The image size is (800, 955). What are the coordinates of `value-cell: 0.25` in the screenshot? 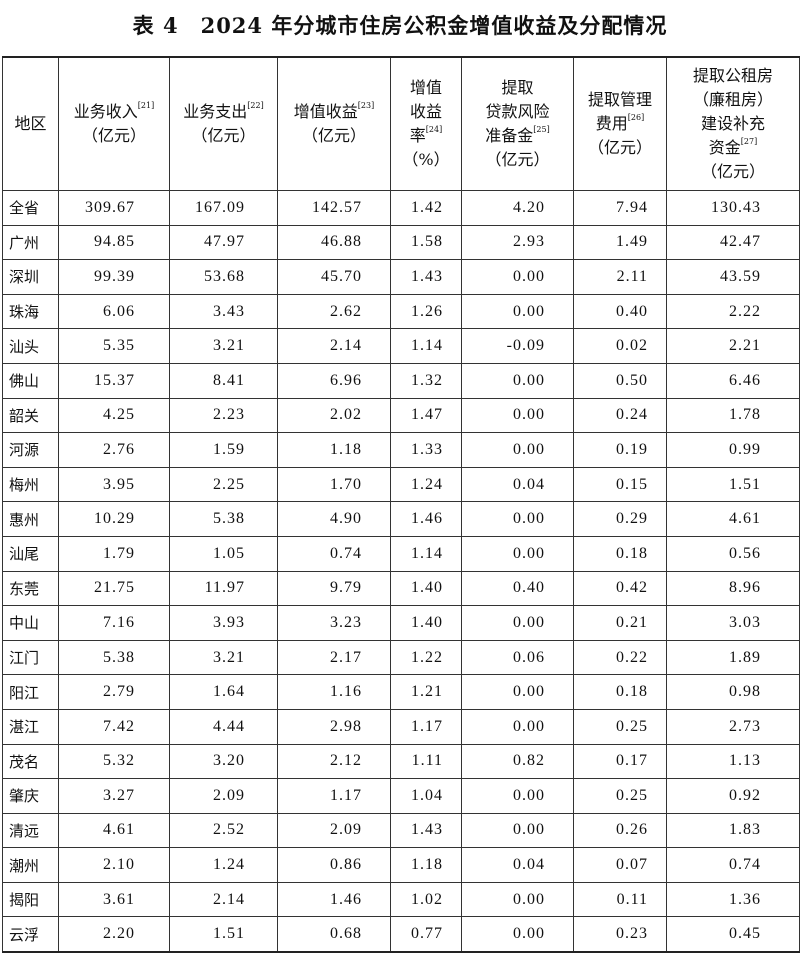 It's located at (620, 796).